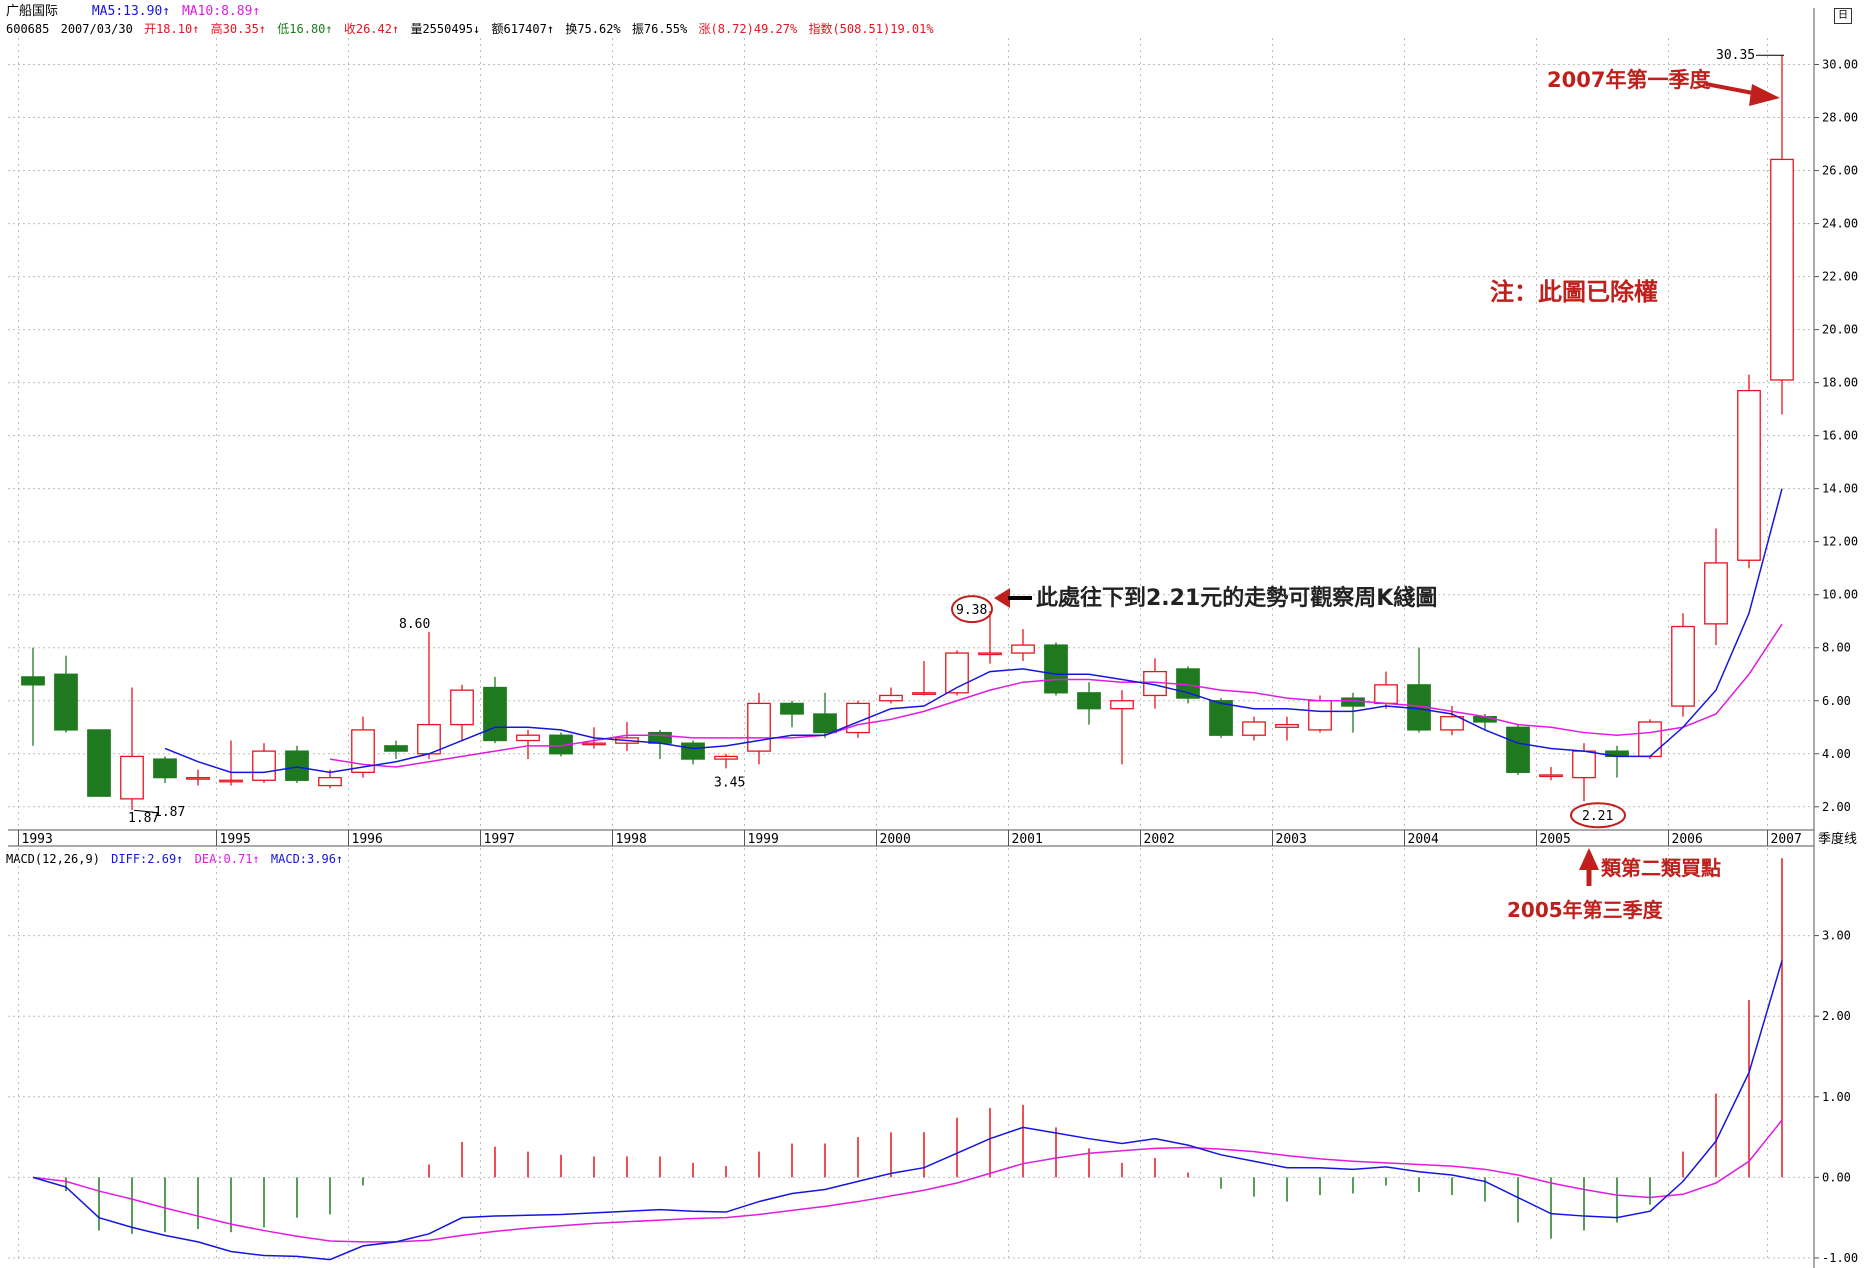  What do you see at coordinates (445, 29) in the screenshot?
I see `volume-readout: 量2550495↓` at bounding box center [445, 29].